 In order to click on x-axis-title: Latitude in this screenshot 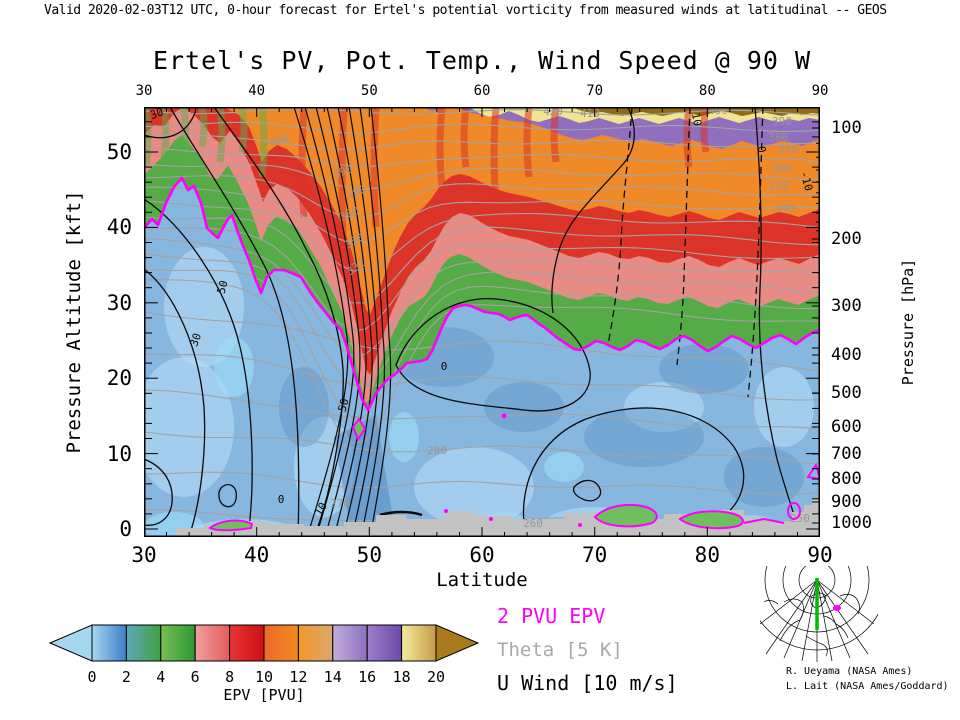, I will do `click(482, 580)`.